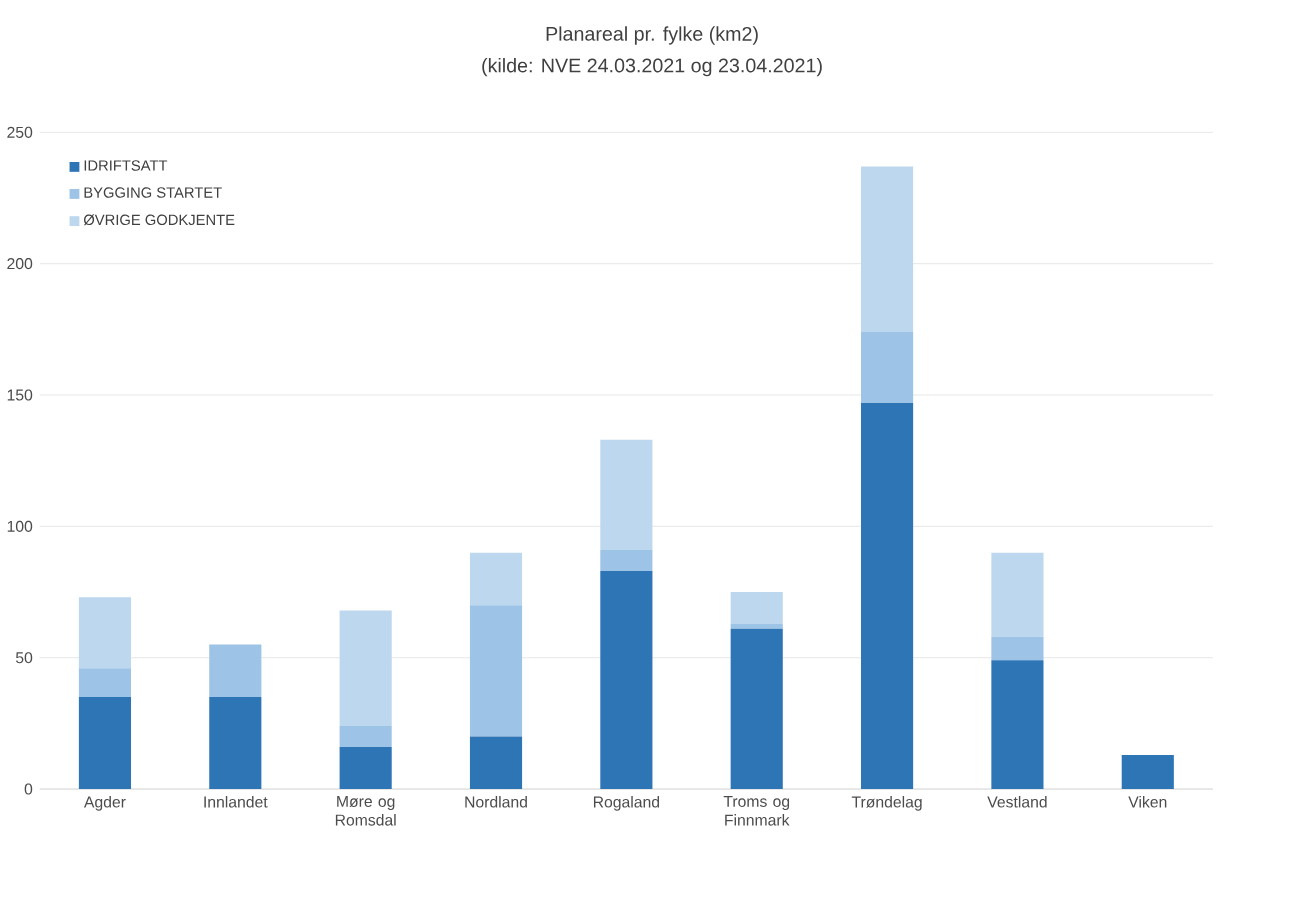 The width and height of the screenshot is (1290, 899). I want to click on x-tick-label: Agder, so click(104, 803).